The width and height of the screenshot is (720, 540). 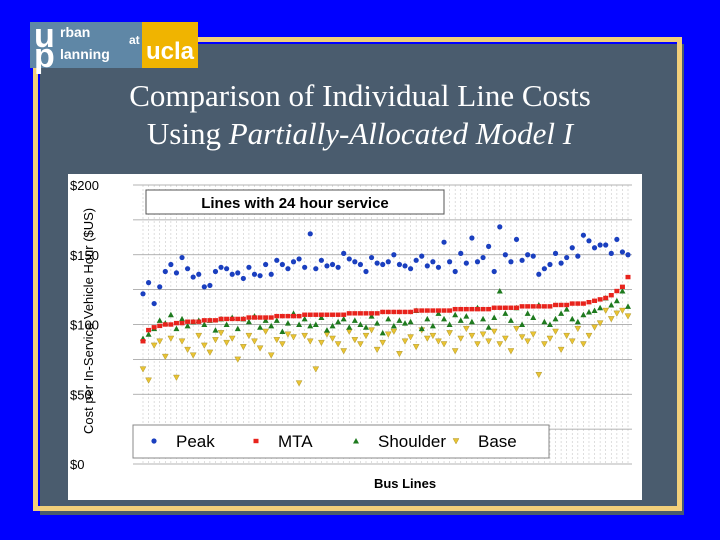 I want to click on y-tick-label: $50, so click(x=81, y=394).